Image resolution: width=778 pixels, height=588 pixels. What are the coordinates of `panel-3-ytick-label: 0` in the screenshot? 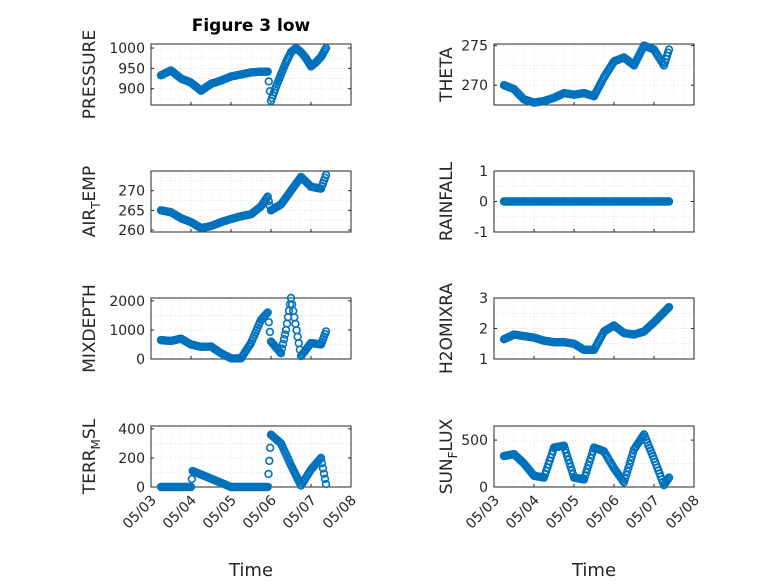 It's located at (483, 203).